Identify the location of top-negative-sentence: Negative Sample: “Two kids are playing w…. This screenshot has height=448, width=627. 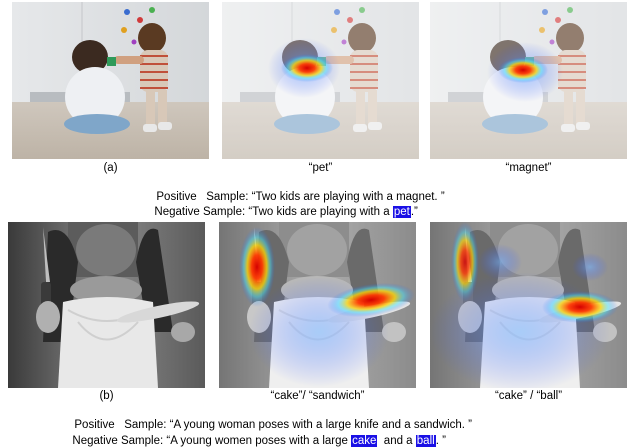
(283, 205).